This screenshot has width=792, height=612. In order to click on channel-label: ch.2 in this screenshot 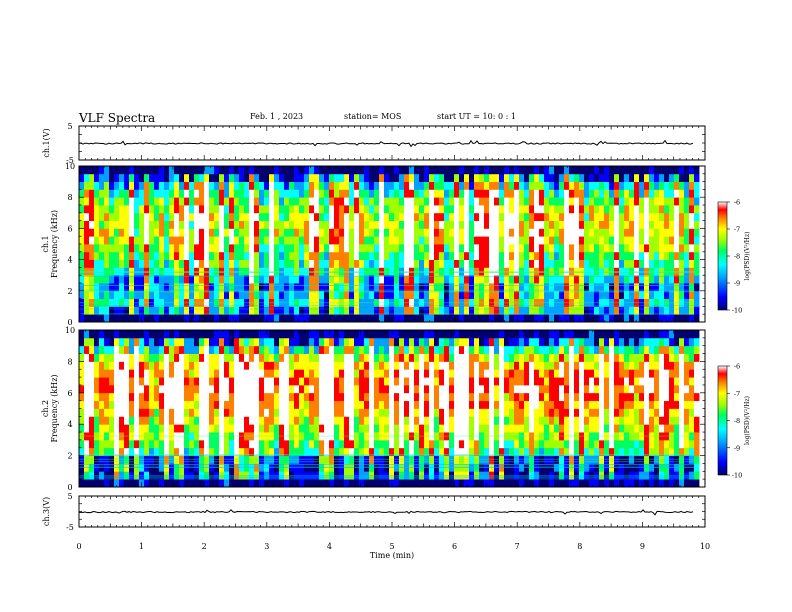, I will do `click(45, 408)`.